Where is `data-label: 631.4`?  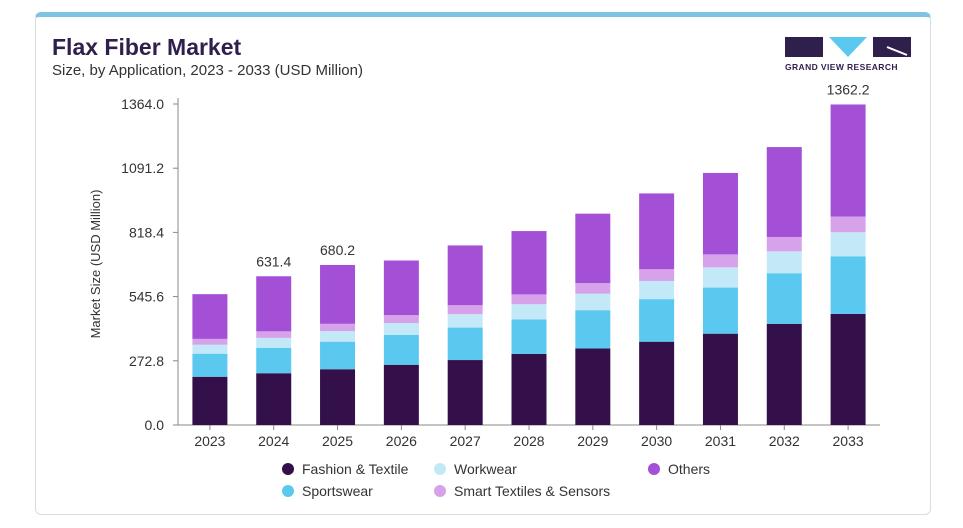 data-label: 631.4 is located at coordinates (273, 261).